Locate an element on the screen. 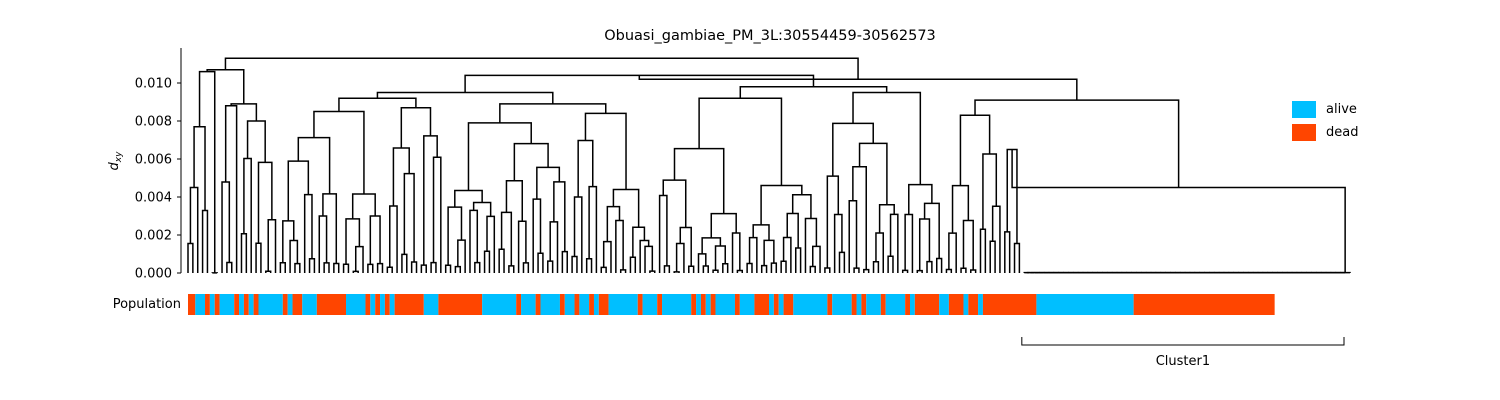 Image resolution: width=1500 pixels, height=400 pixels. population-bar is located at coordinates (731, 304).